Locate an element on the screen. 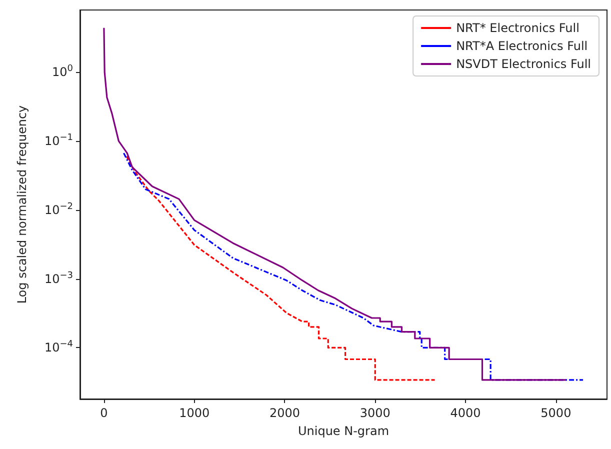 The width and height of the screenshot is (611, 449). x-tick-label: 5000 is located at coordinates (556, 413).